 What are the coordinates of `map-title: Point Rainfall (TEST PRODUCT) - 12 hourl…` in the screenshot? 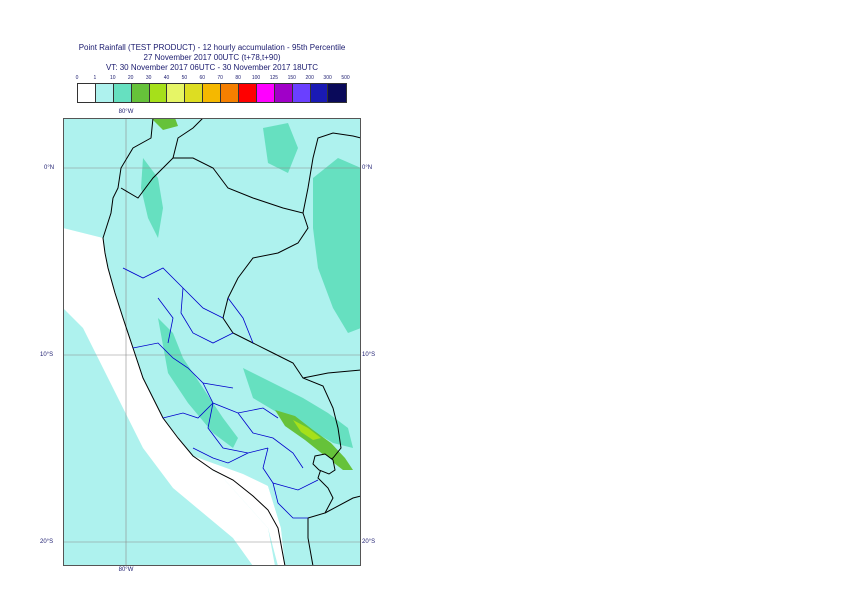 It's located at (212, 47).